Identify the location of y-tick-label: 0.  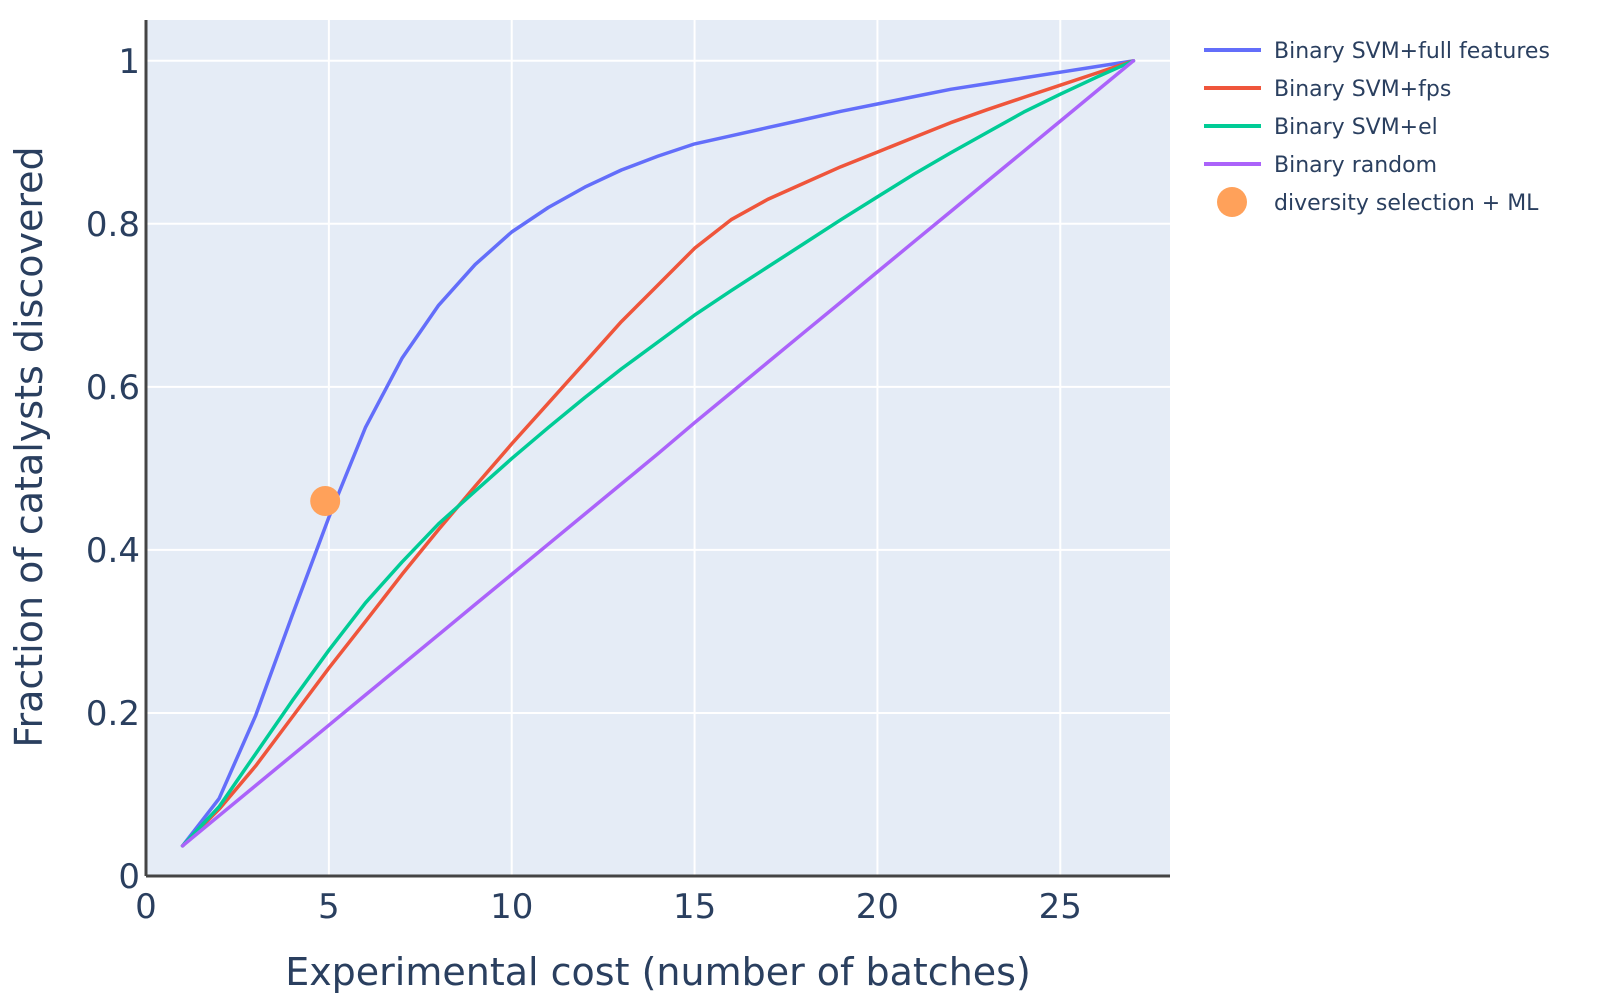
(129, 877).